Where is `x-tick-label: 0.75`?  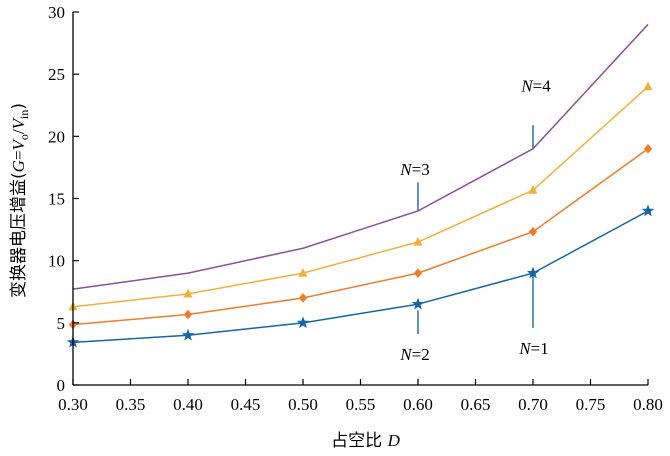
x-tick-label: 0.75 is located at coordinates (591, 404).